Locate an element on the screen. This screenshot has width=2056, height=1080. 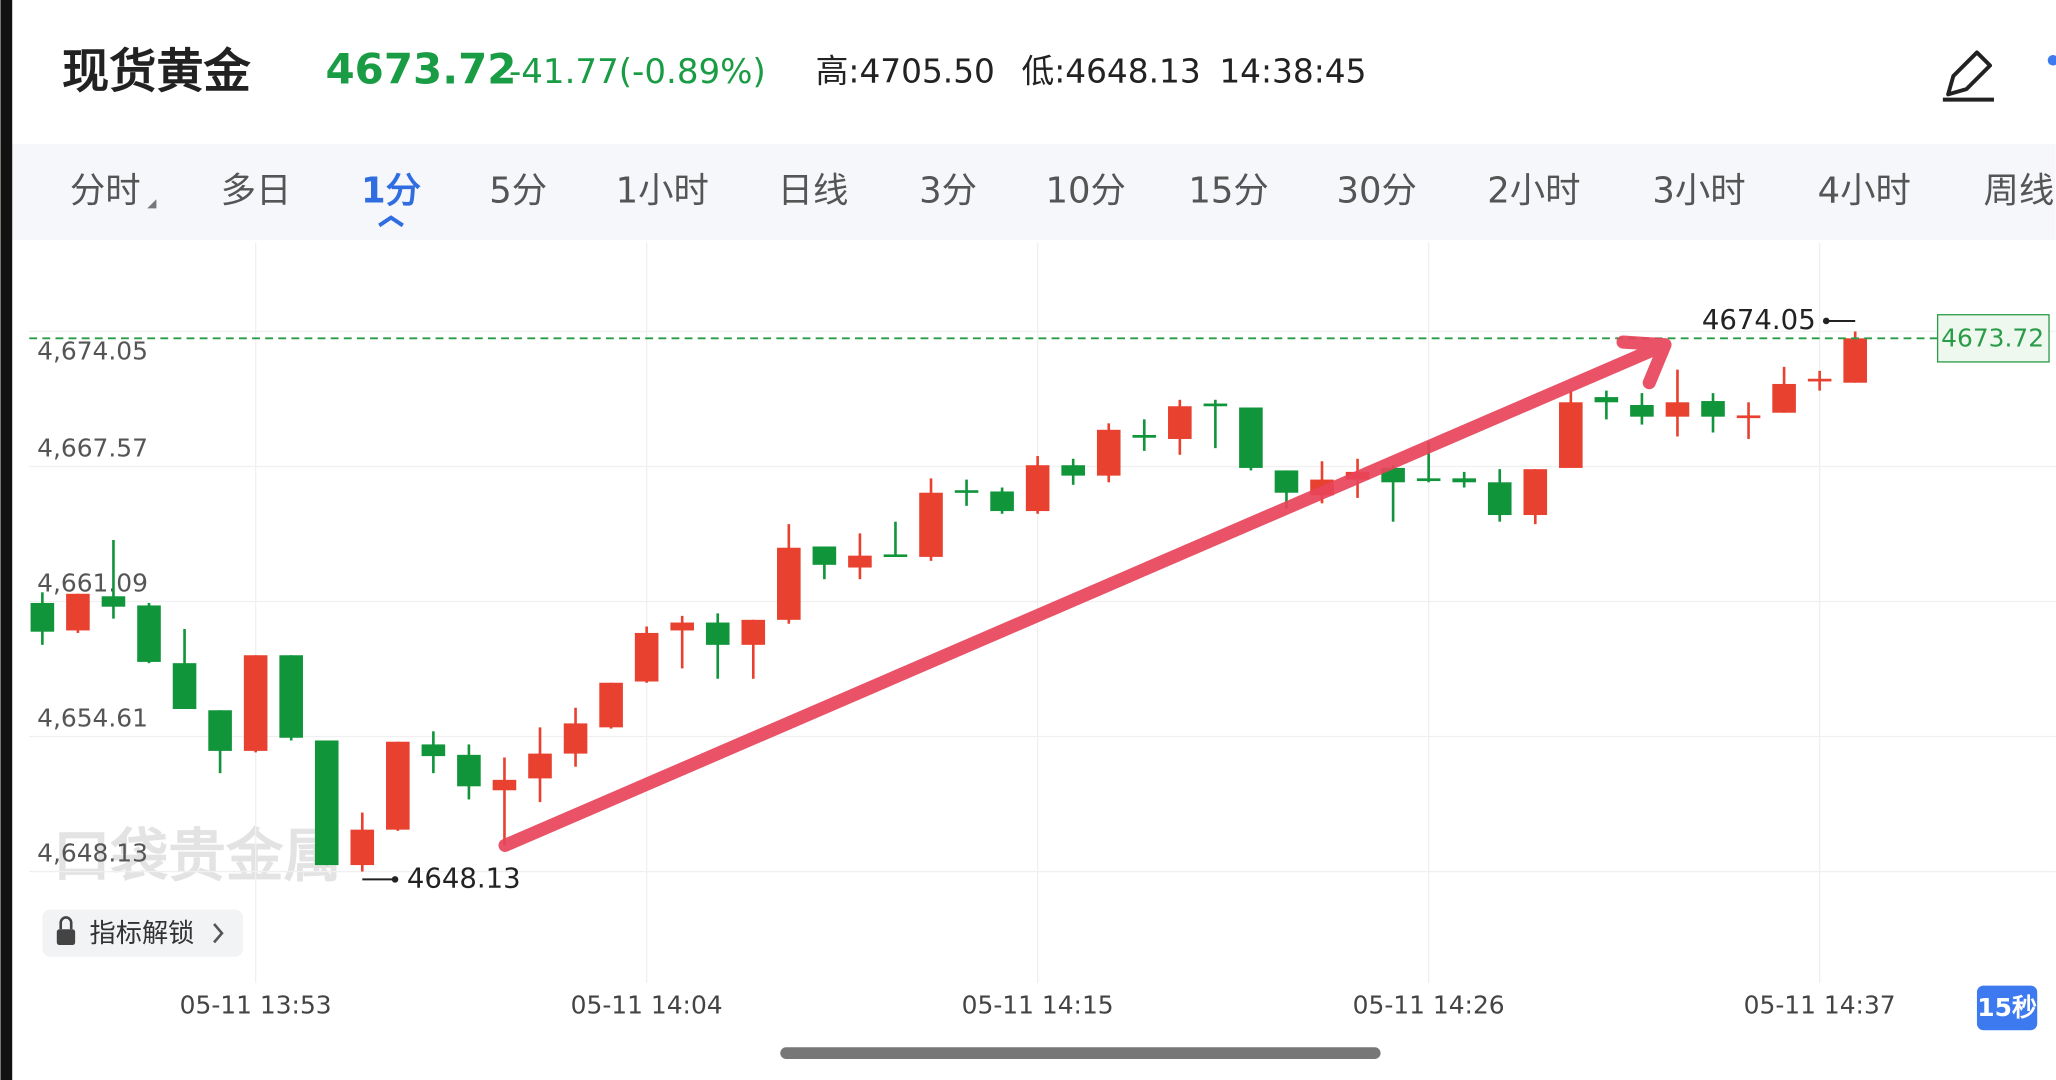
home-indicator is located at coordinates (1080, 1053).